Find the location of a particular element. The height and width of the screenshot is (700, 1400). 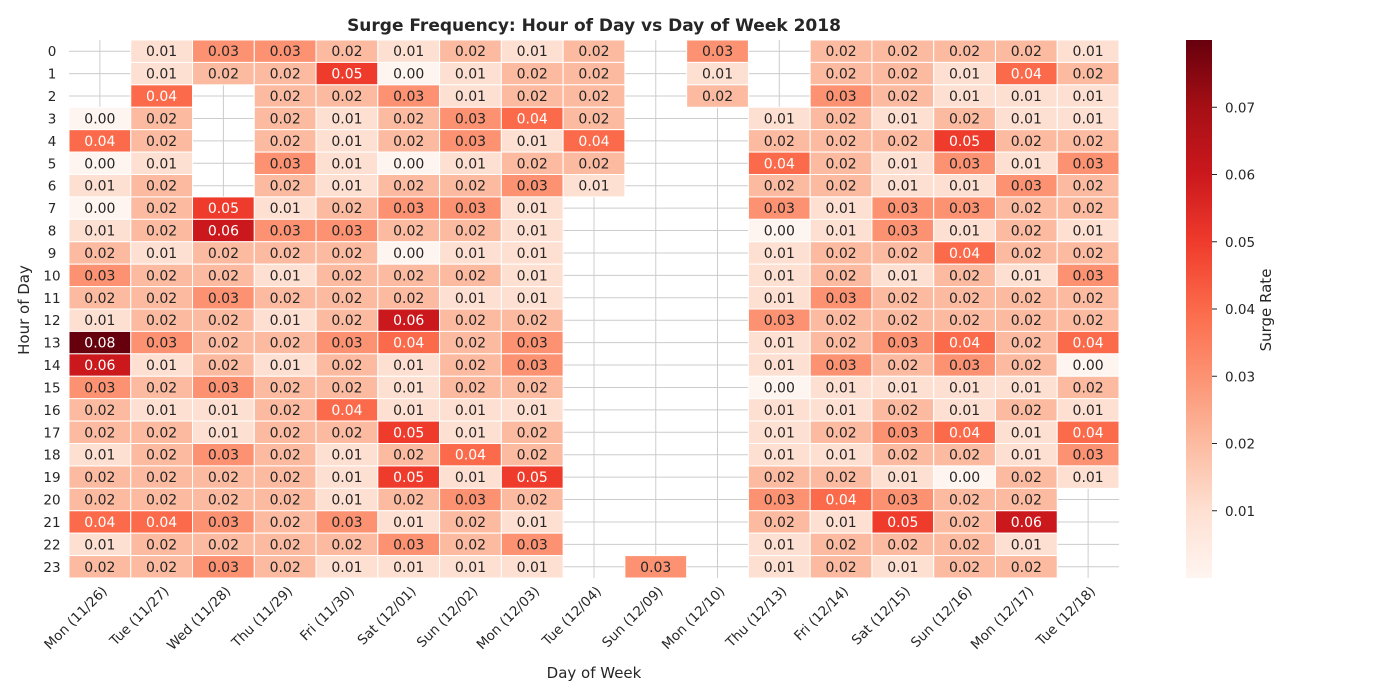

y-tick-label: 15 is located at coordinates (51, 388).